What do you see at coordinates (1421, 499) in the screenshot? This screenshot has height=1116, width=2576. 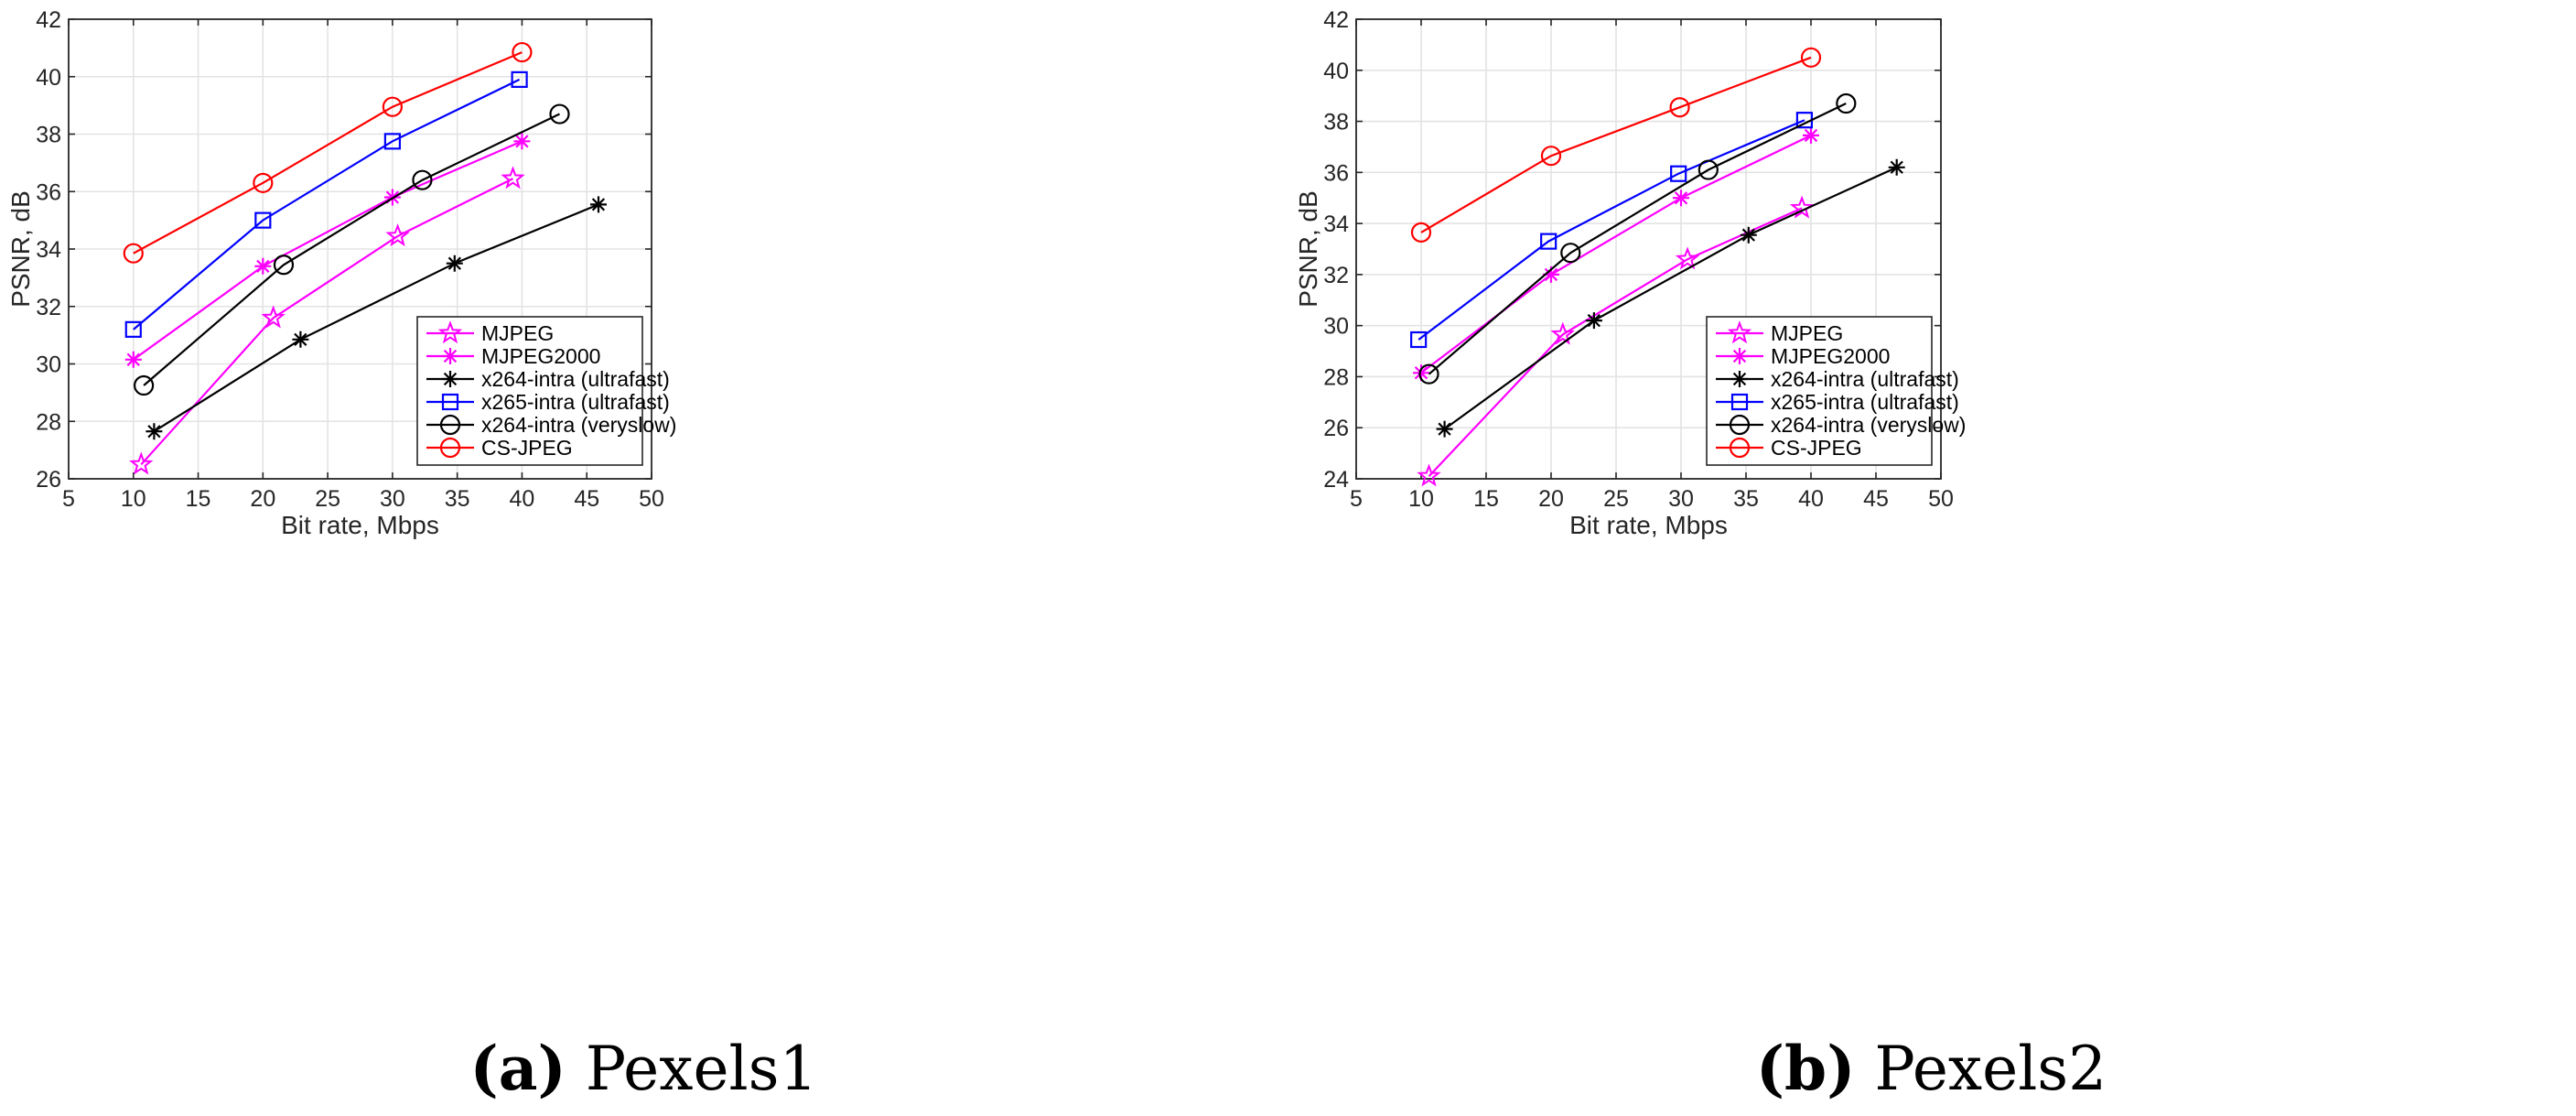 I see `chart-b-xtick-label: 10` at bounding box center [1421, 499].